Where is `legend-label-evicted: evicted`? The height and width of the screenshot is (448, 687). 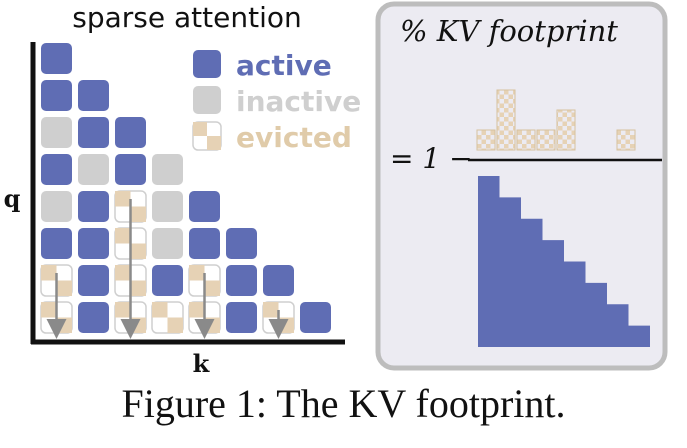
legend-label-evicted: evicted is located at coordinates (294, 137).